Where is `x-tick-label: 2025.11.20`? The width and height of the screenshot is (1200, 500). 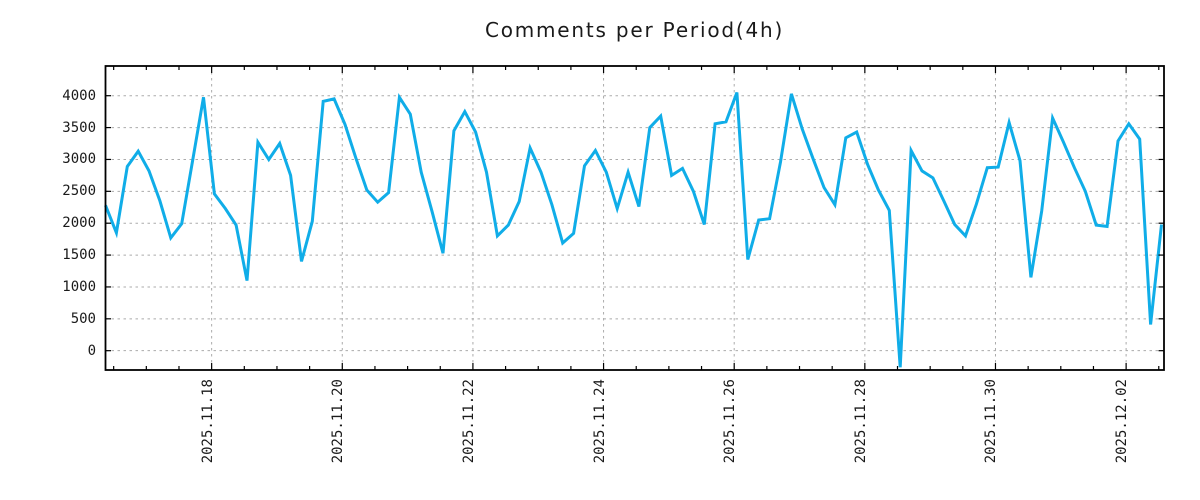
x-tick-label: 2025.11.20 is located at coordinates (338, 421).